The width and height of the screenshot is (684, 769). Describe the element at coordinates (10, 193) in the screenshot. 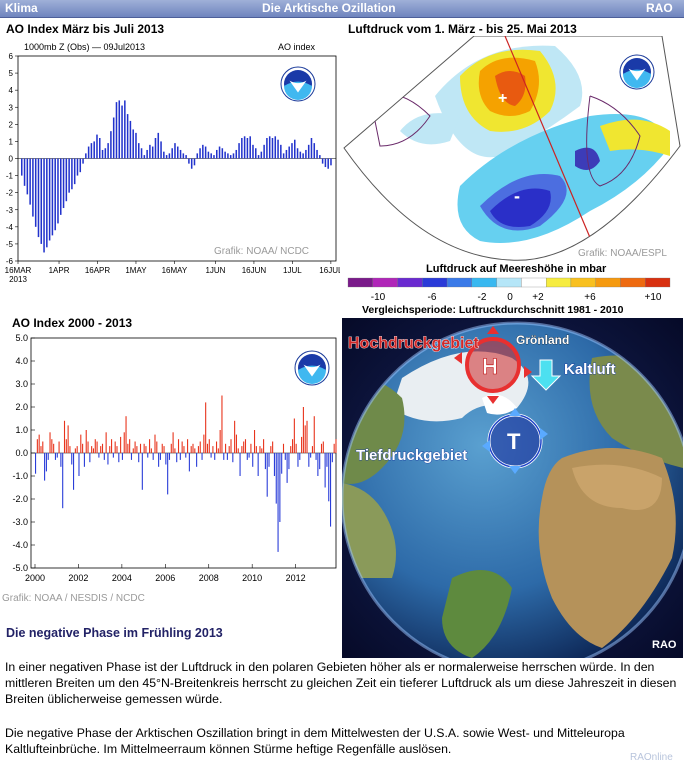

I see `chart1-ytick: -2` at that location.